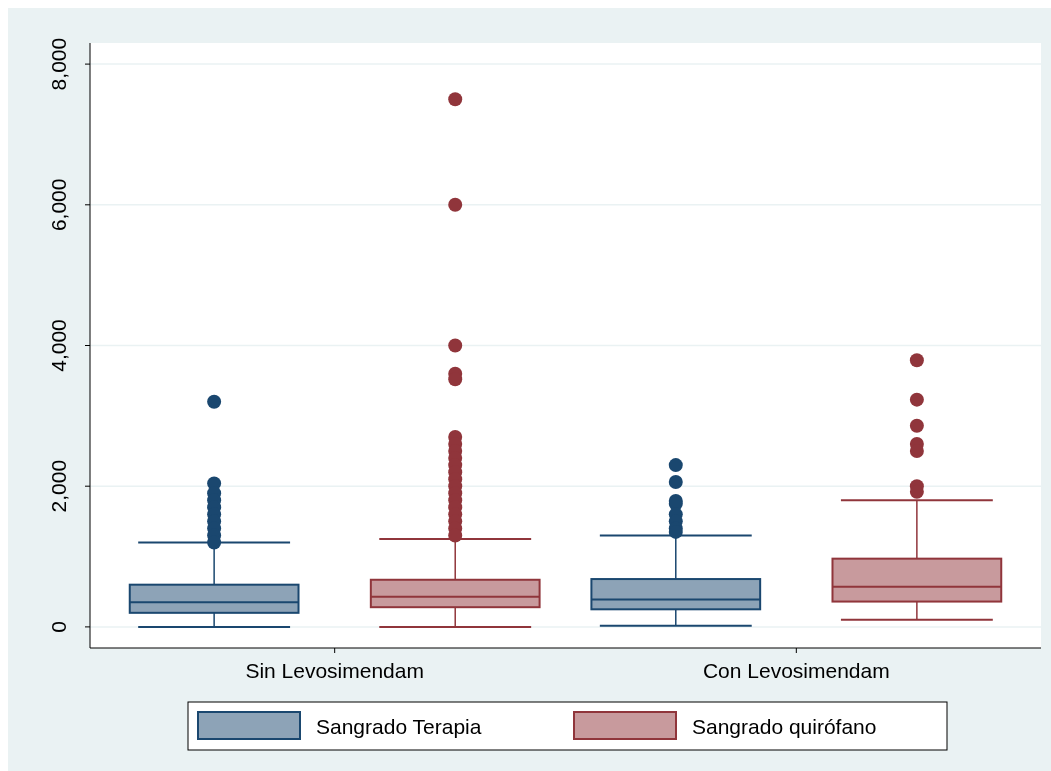 The image size is (1051, 771). What do you see at coordinates (796, 670) in the screenshot?
I see `x-tick-label: Con Levosimendam` at bounding box center [796, 670].